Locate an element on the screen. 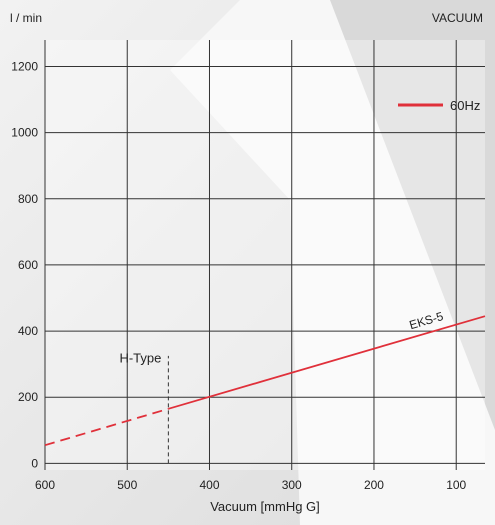 The width and height of the screenshot is (495, 525). legend-label-60hz: 60Hz is located at coordinates (465, 105).